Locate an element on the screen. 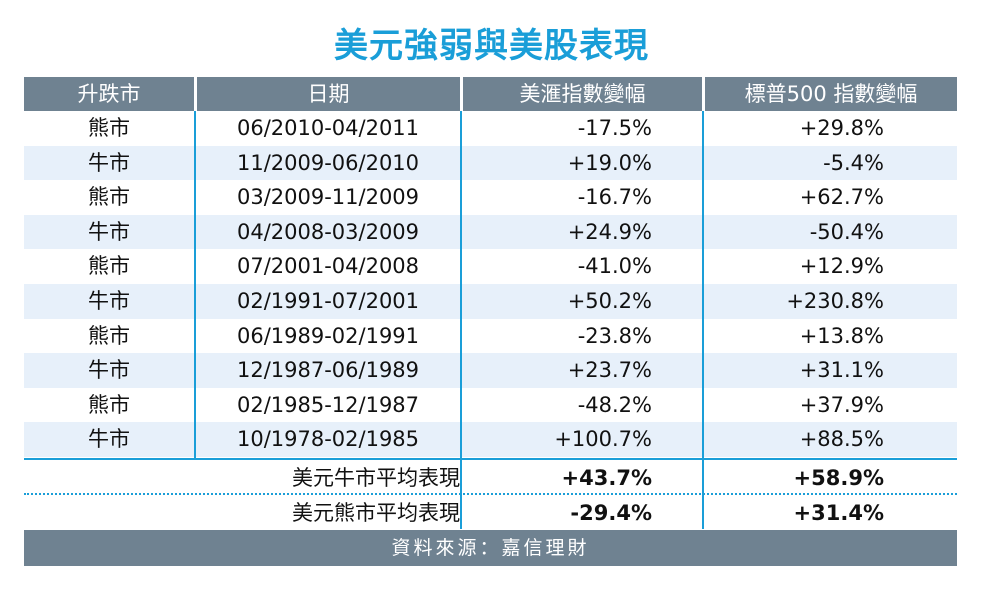 The image size is (983, 593). cell-date: 10/1978-02/1985 is located at coordinates (328, 439).